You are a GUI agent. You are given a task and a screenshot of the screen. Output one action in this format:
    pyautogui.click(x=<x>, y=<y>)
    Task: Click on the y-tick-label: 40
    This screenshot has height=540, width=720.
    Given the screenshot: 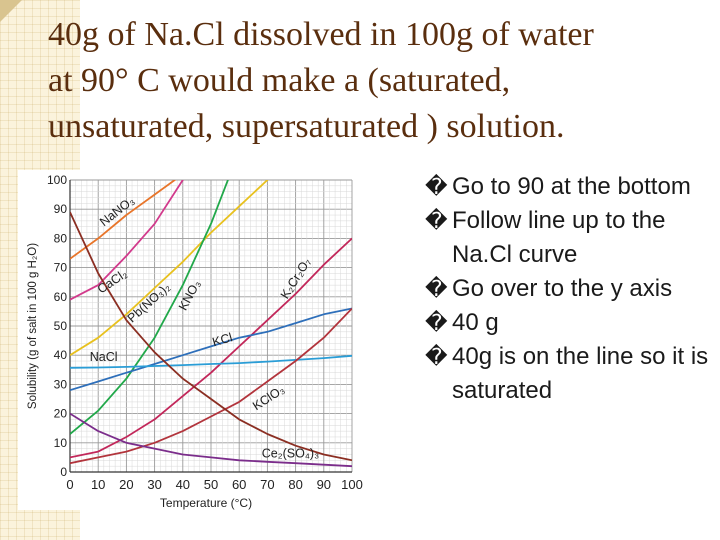 What is the action you would take?
    pyautogui.click(x=61, y=355)
    